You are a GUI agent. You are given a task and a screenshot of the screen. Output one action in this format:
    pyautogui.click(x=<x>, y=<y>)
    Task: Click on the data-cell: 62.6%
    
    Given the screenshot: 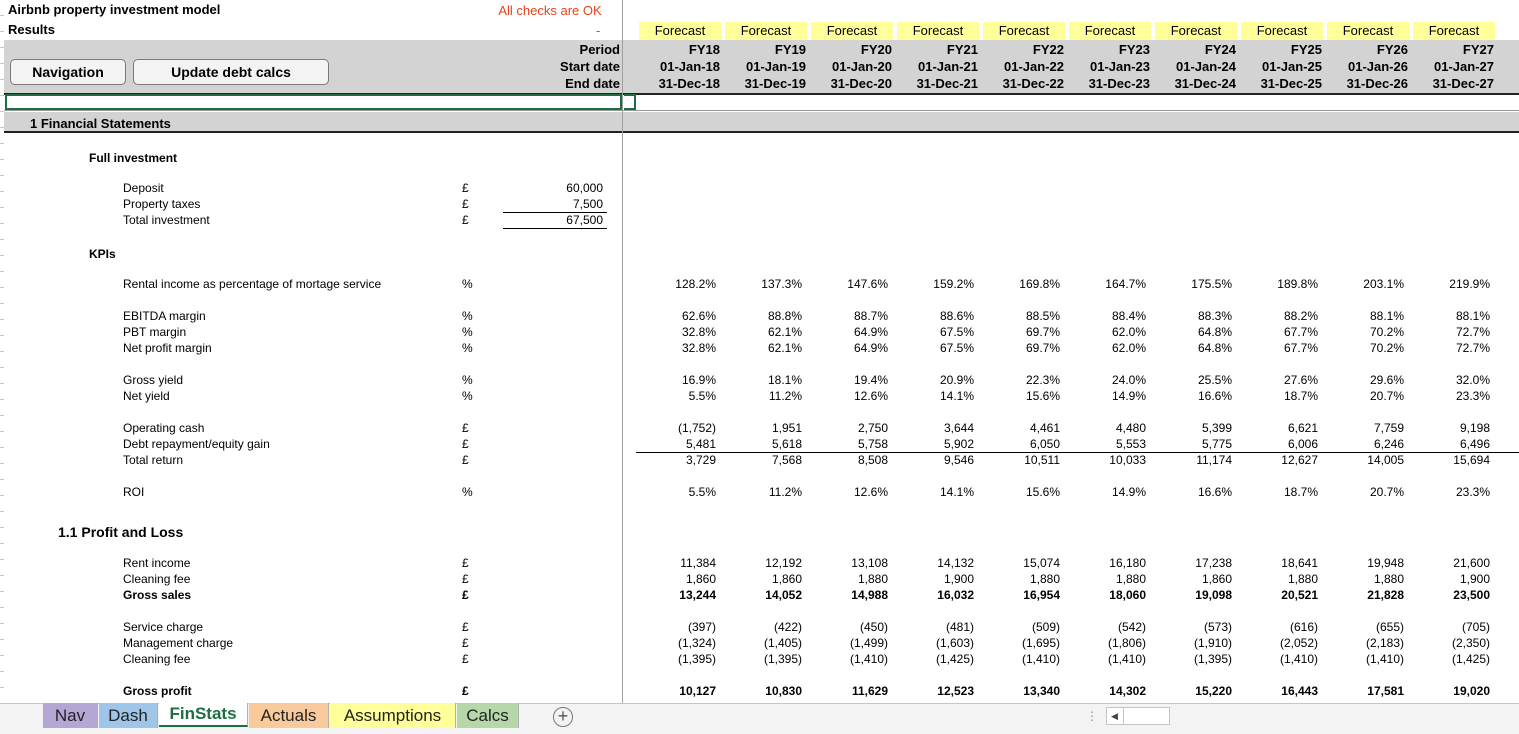 What is the action you would take?
    pyautogui.click(x=698, y=316)
    